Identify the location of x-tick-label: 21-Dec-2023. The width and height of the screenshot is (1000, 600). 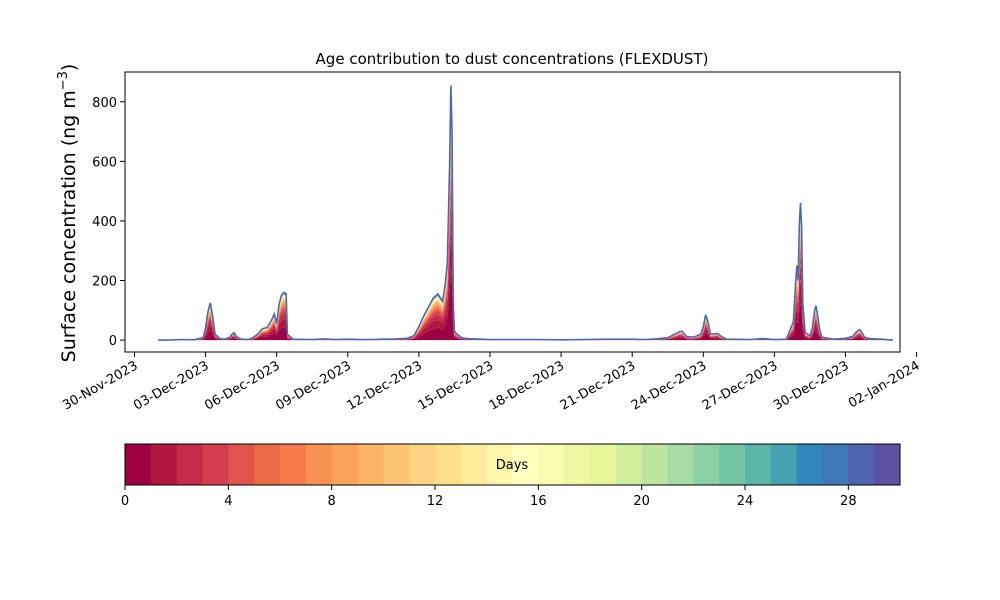
(598, 385).